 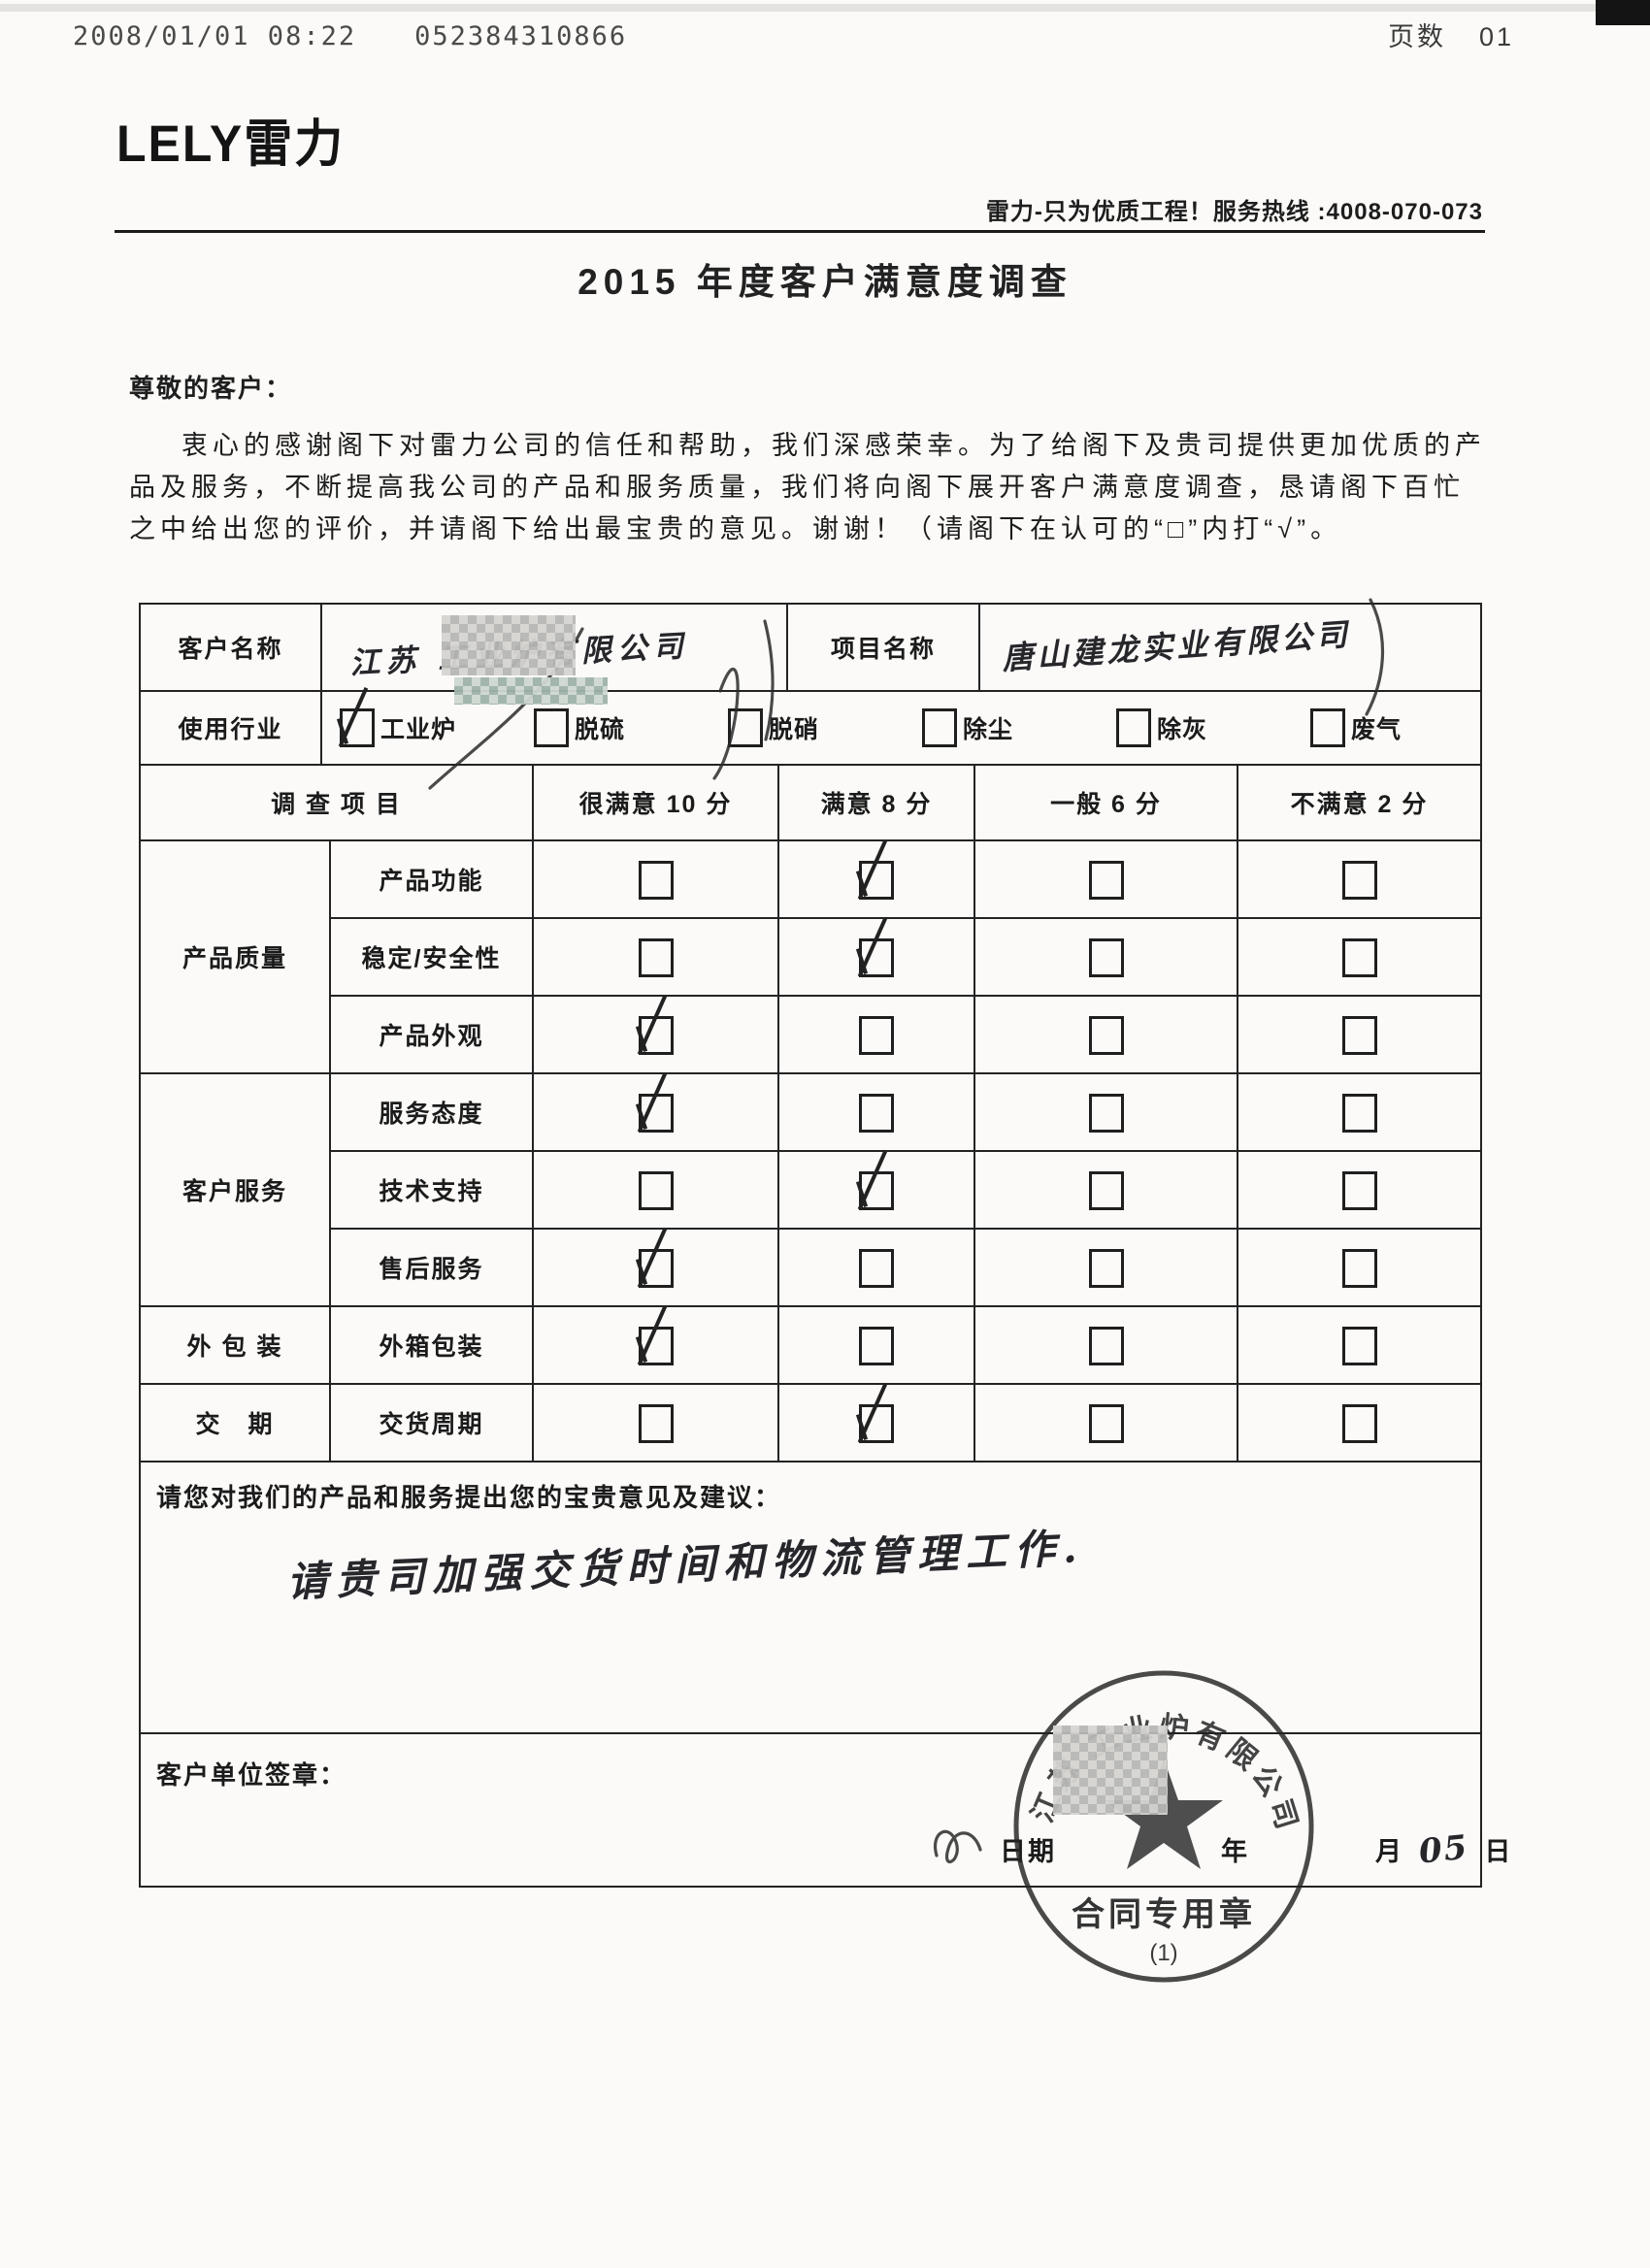 I want to click on signature-box: 客户单位签章：, so click(x=810, y=1810).